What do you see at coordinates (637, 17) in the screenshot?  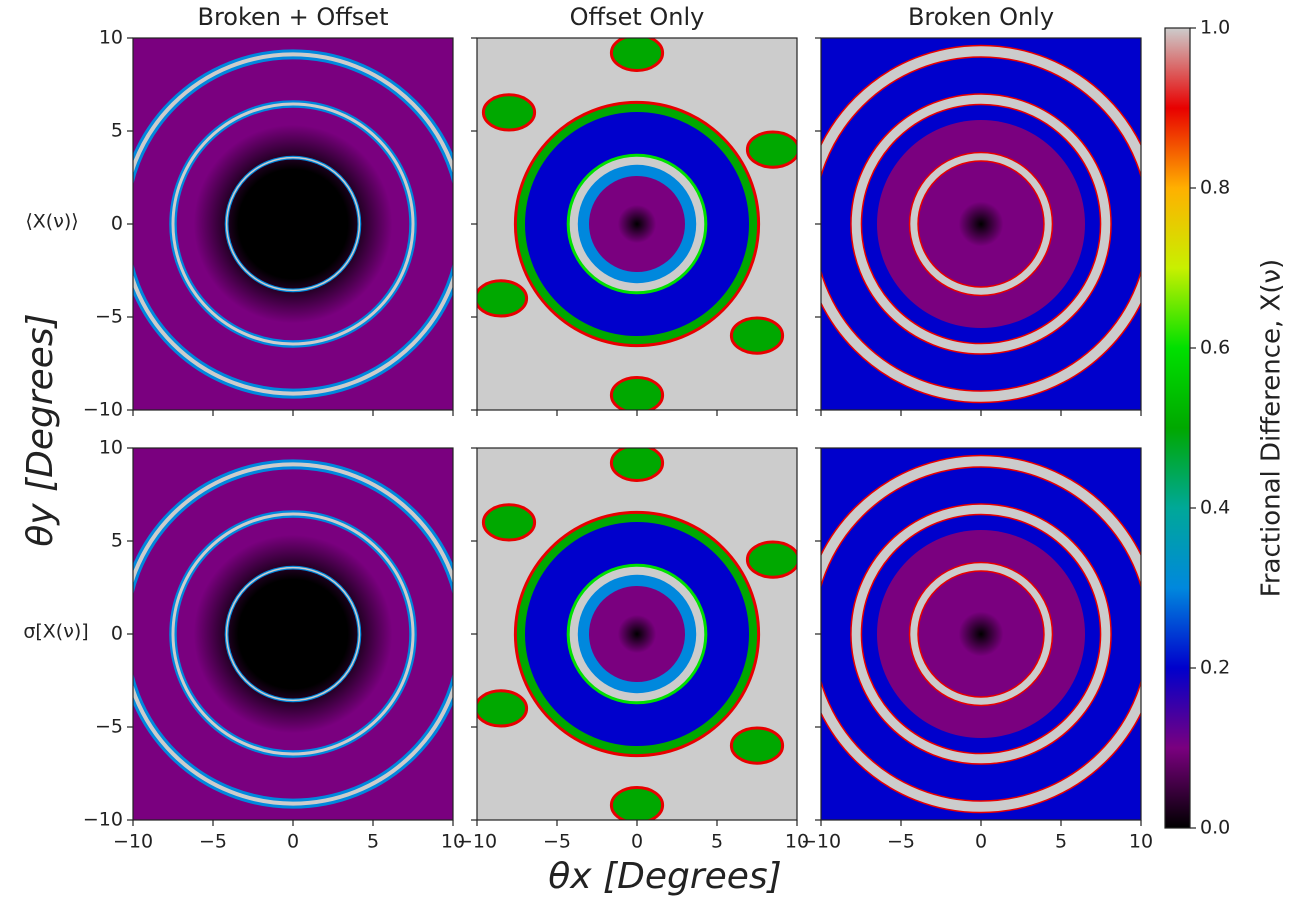 I see `column-title: Offset Only` at bounding box center [637, 17].